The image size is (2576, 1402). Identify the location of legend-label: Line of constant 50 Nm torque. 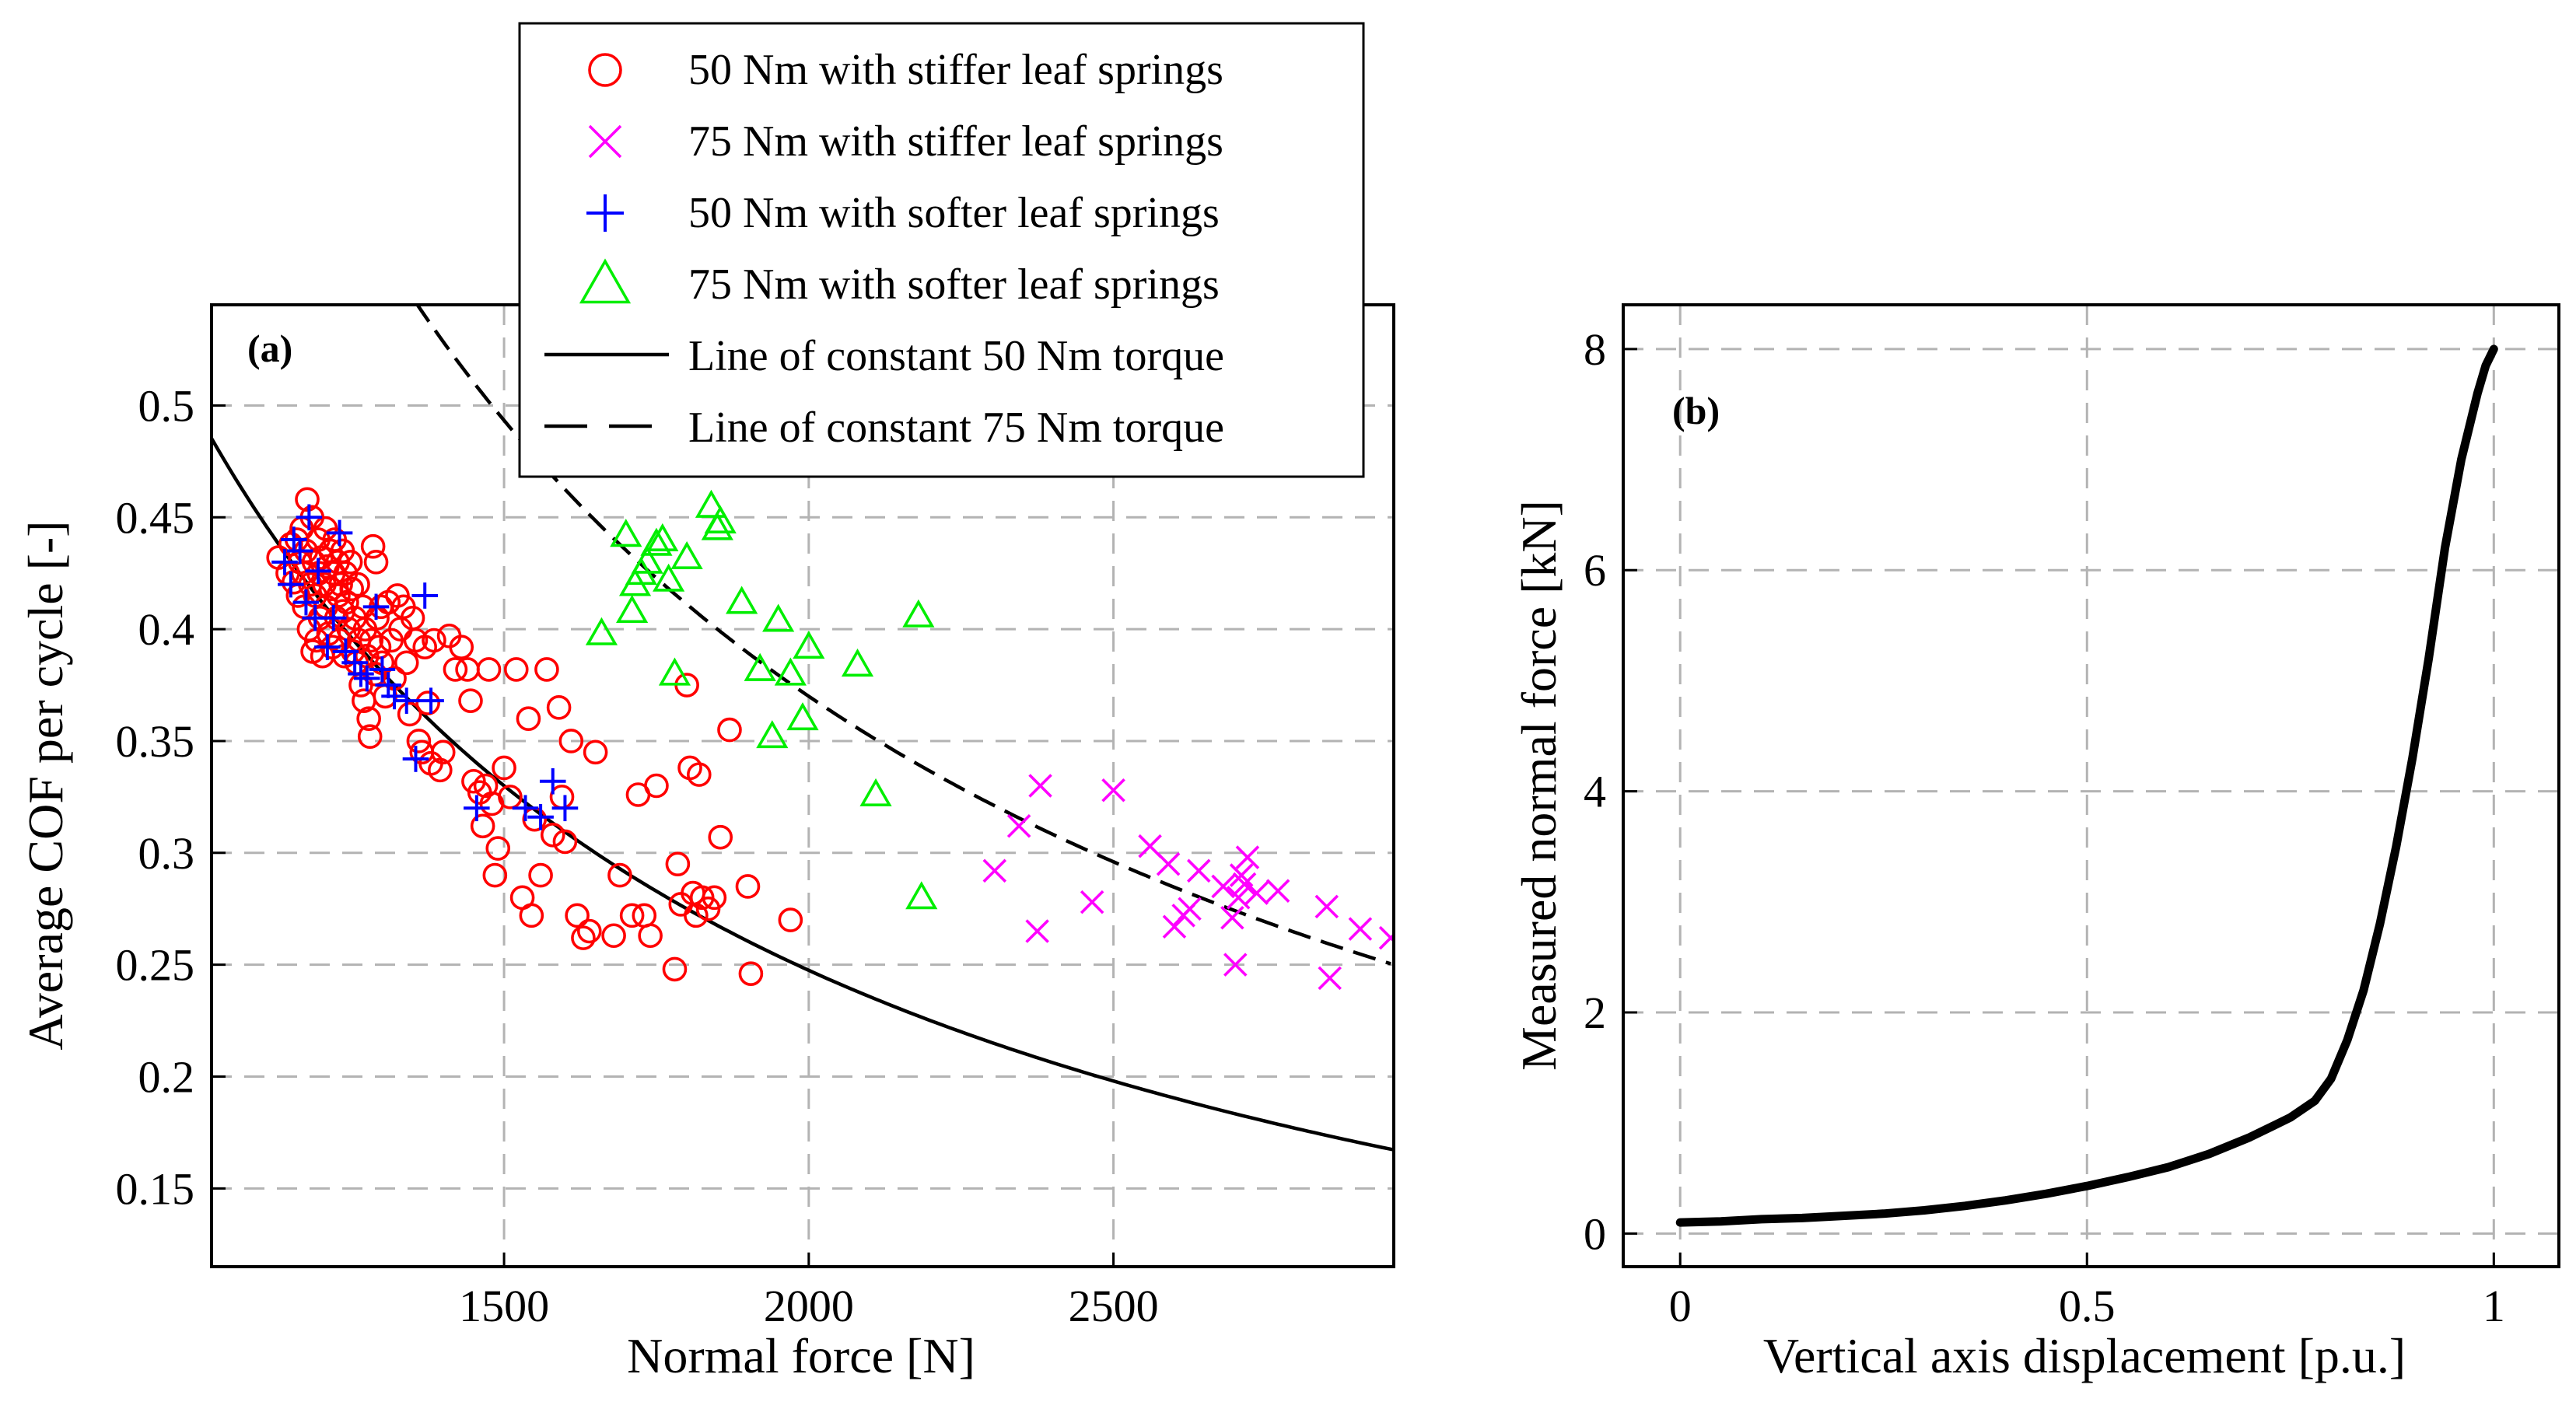
(956, 356).